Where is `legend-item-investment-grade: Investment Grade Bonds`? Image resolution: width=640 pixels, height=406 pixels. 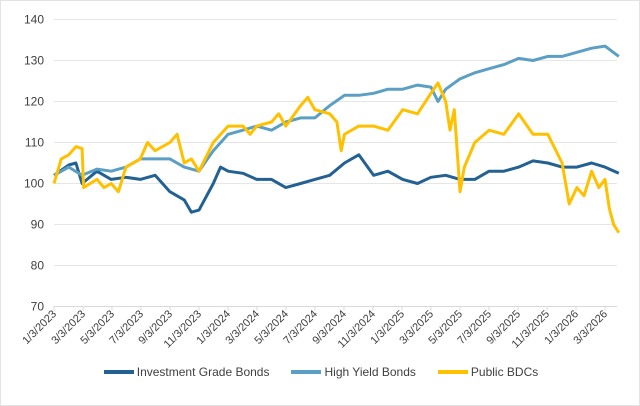
legend-item-investment-grade: Investment Grade Bonds is located at coordinates (186, 372).